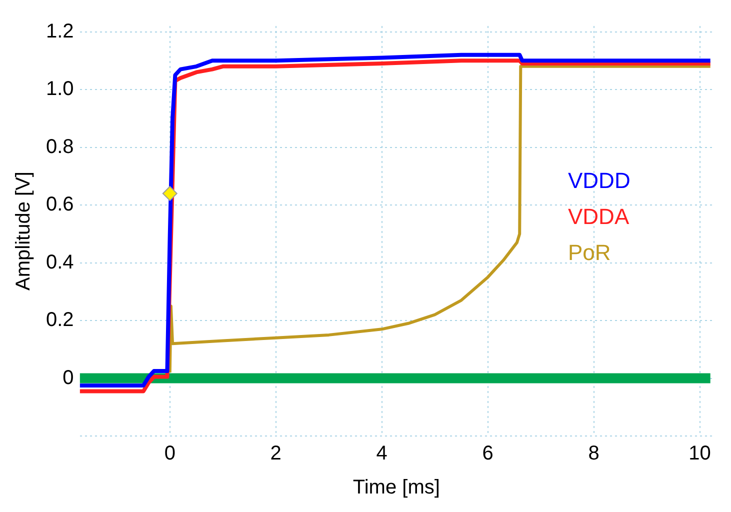 The height and width of the screenshot is (512, 731). I want to click on x-tick-label: 10, so click(699, 453).